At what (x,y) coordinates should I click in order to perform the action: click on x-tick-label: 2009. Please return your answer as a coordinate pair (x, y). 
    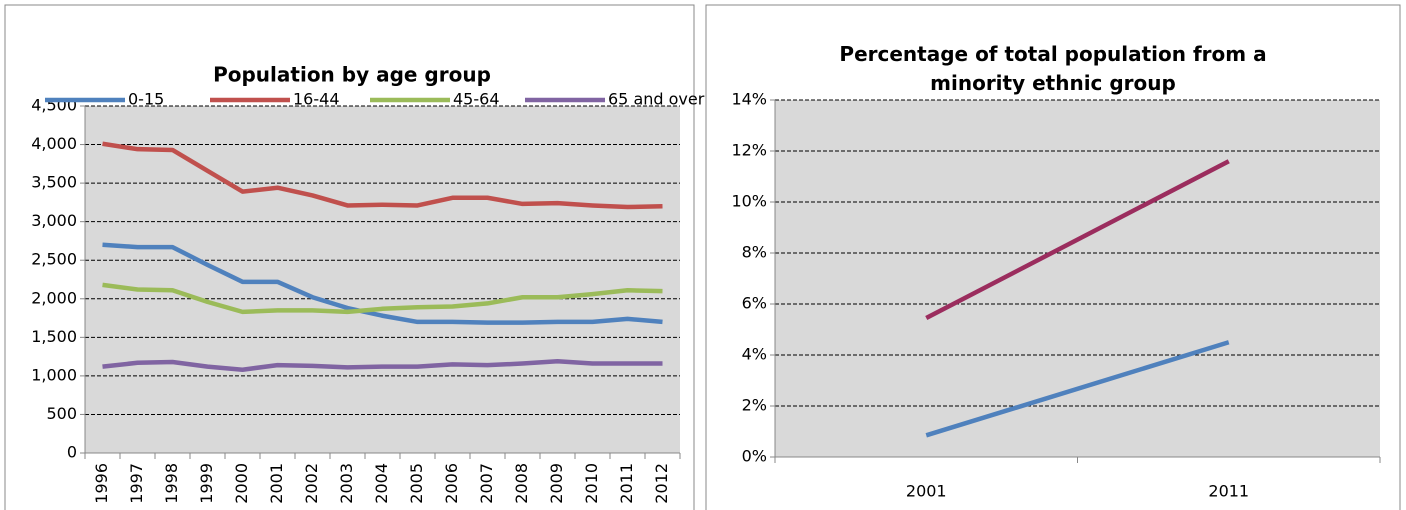
    Looking at the image, I should click on (556, 483).